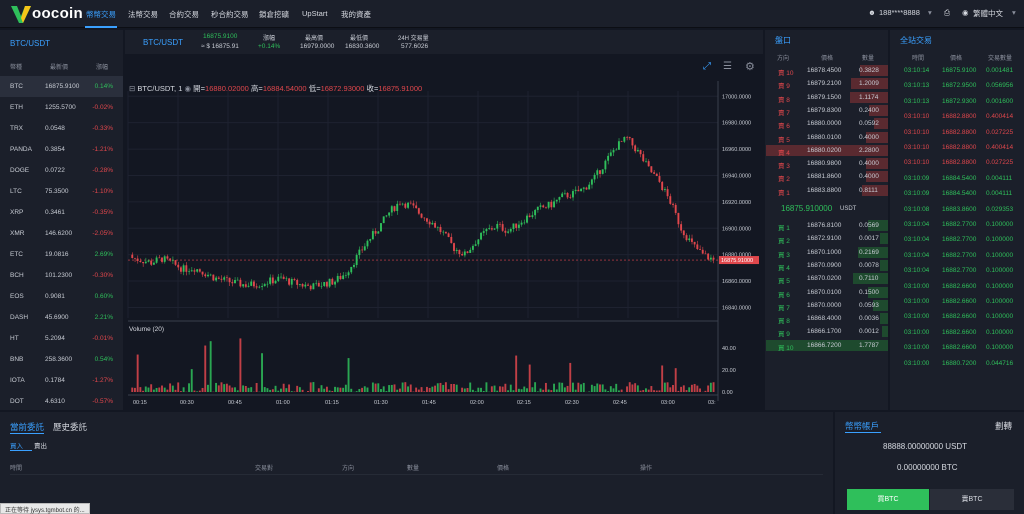 Image resolution: width=1024 pixels, height=514 pixels. What do you see at coordinates (827, 345) in the screenshot?
I see `bid-row: 買 10 16866.7200 1.7787` at bounding box center [827, 345].